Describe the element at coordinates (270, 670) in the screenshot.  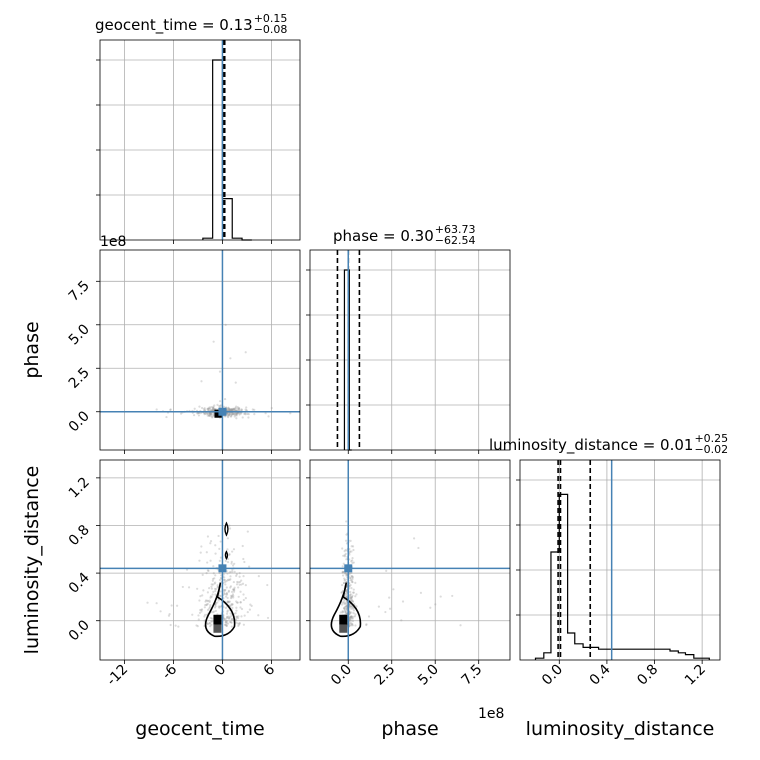
I see `x-tick-label: 6` at that location.